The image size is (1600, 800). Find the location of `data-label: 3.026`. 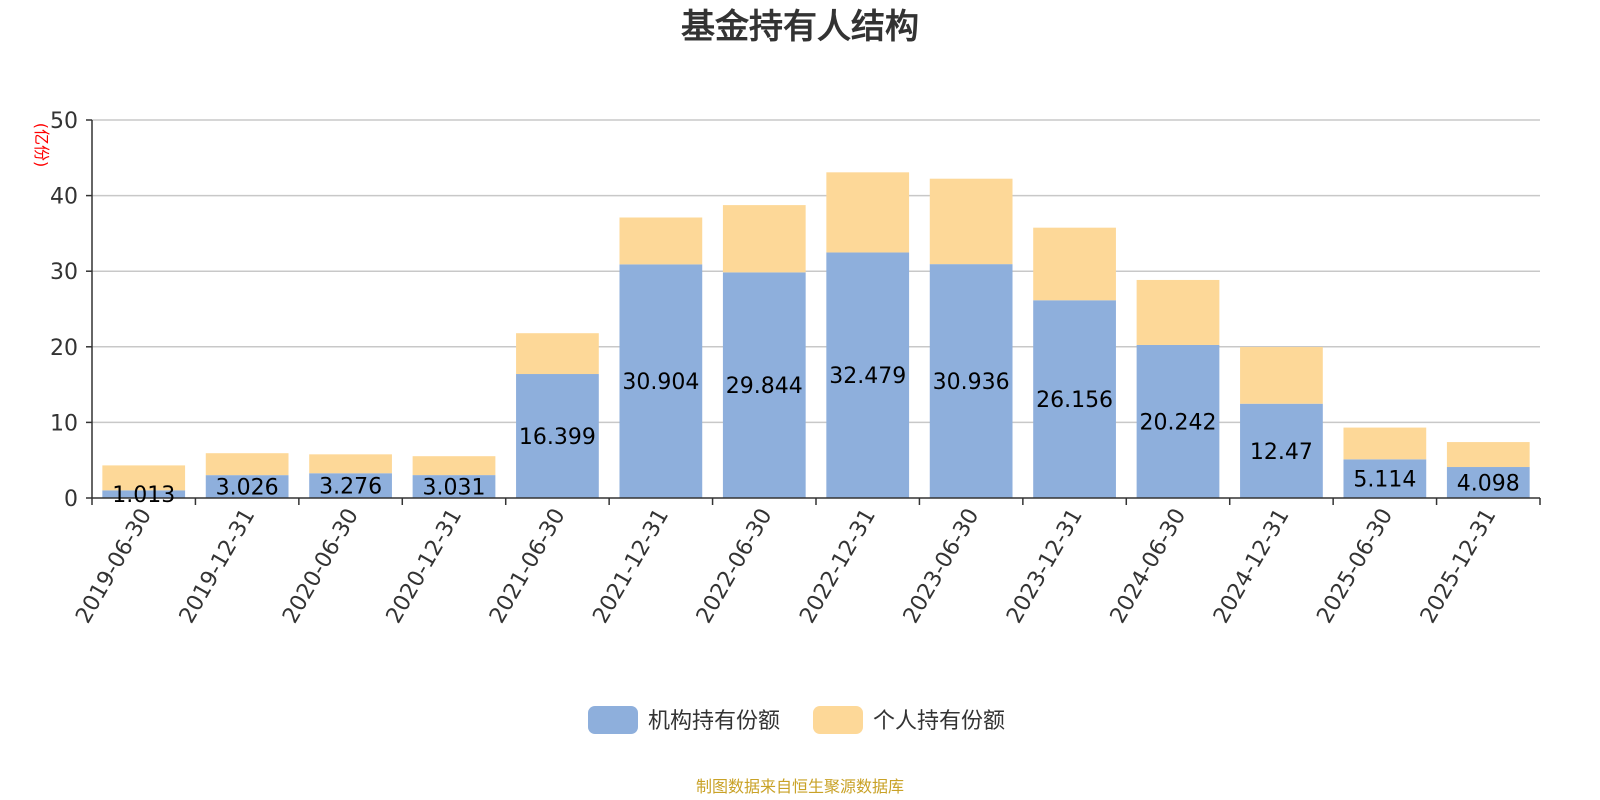

data-label: 3.026 is located at coordinates (247, 488).